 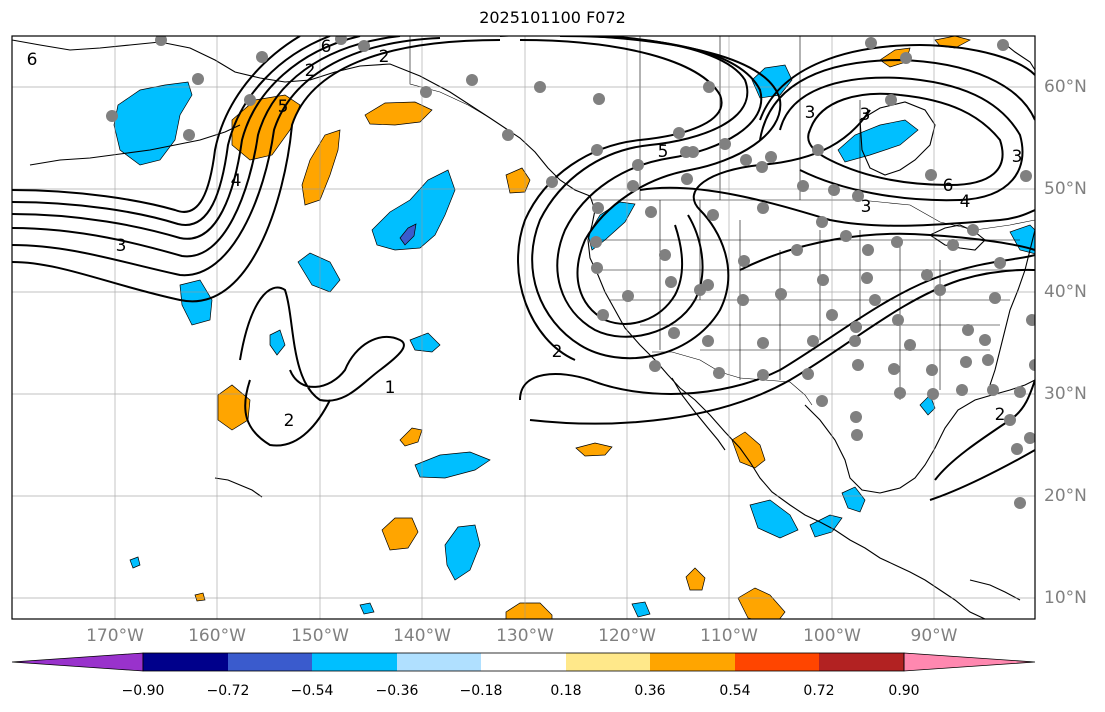 I want to click on lon-label: 140°W, so click(x=422, y=636).